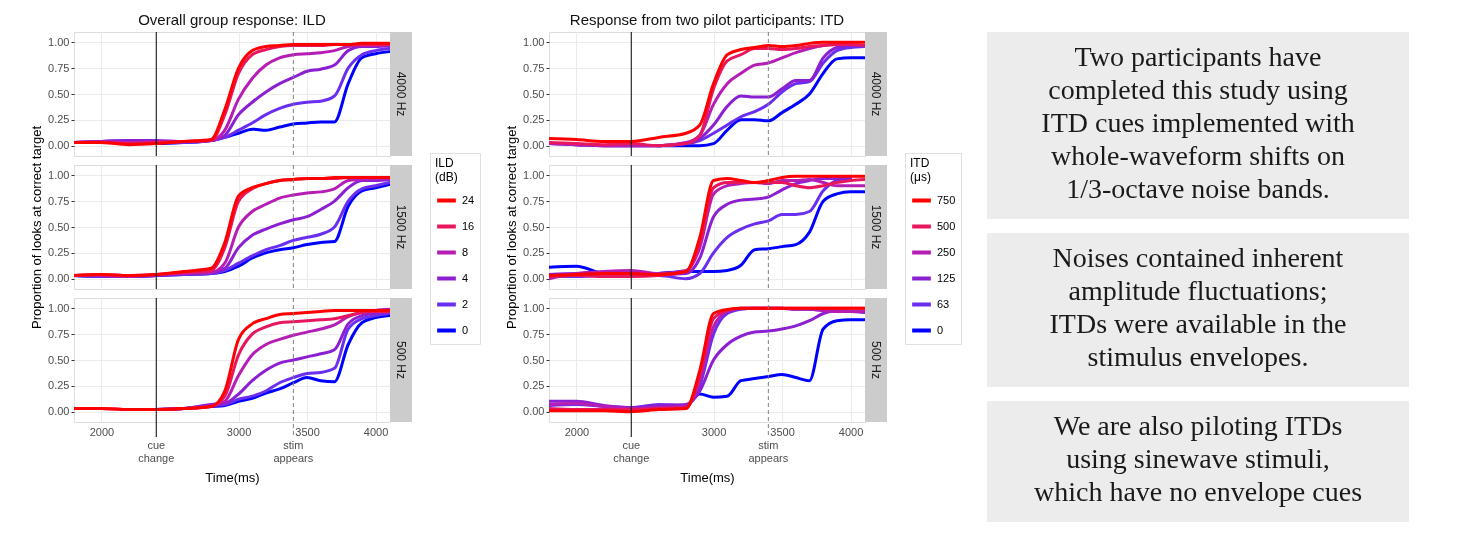 The image size is (1474, 534). Describe the element at coordinates (946, 277) in the screenshot. I see `legend-label: 125` at that location.